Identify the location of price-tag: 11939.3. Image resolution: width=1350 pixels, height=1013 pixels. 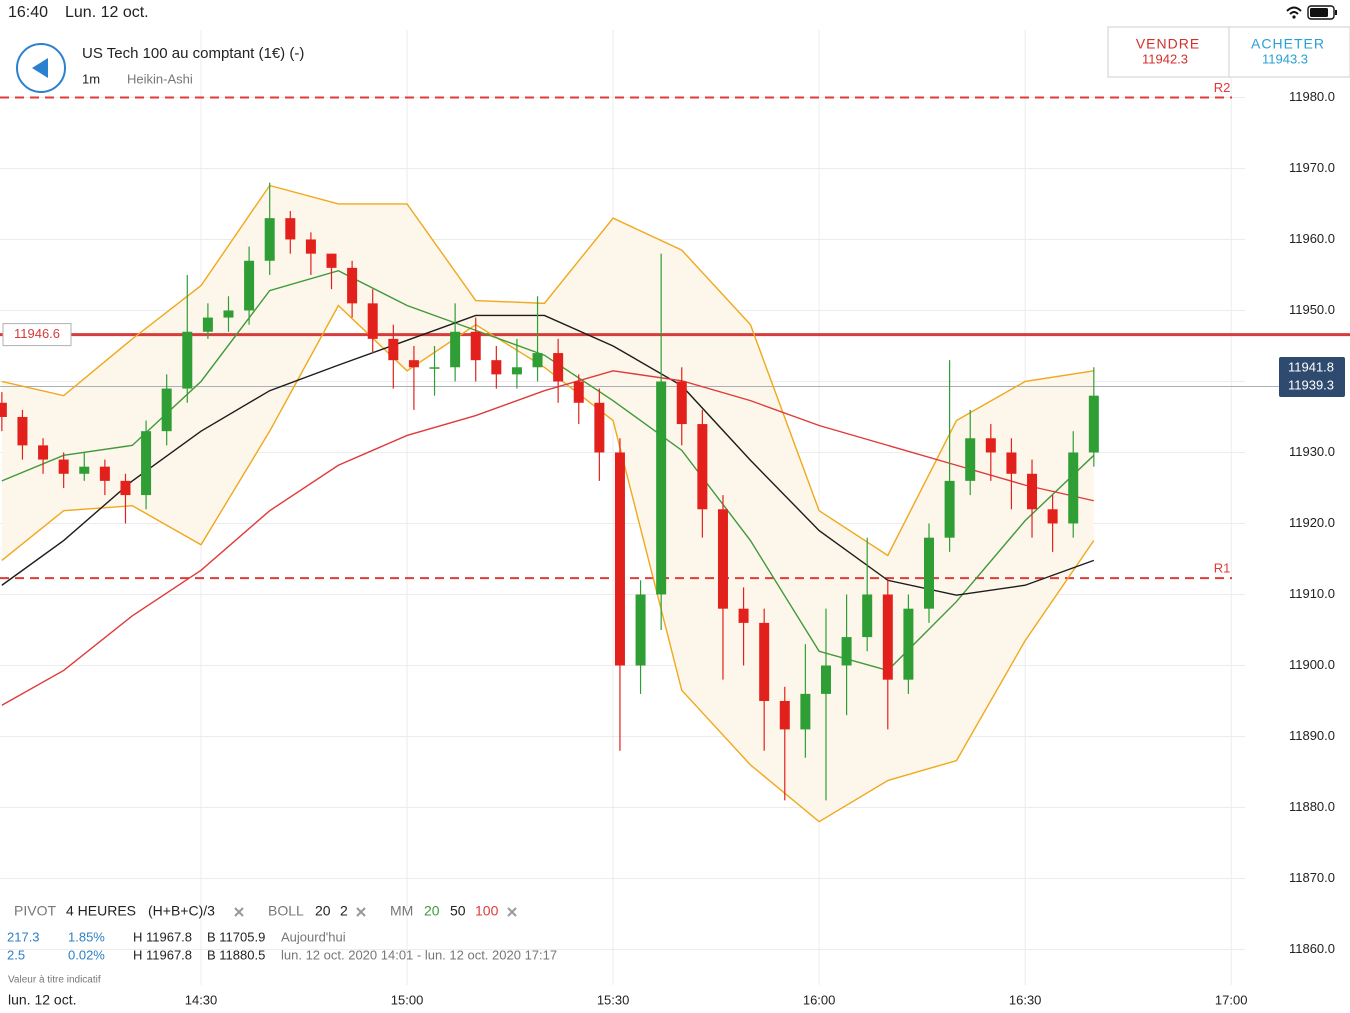
(1311, 384).